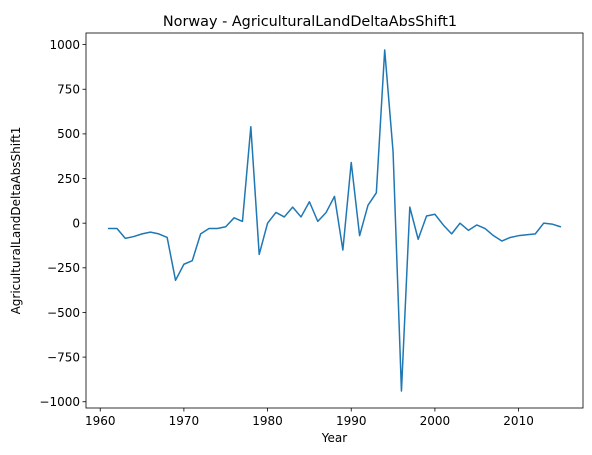  What do you see at coordinates (310, 22) in the screenshot?
I see `chart-title: Norway - AgriculturalLandDeltaAbsShift1` at bounding box center [310, 22].